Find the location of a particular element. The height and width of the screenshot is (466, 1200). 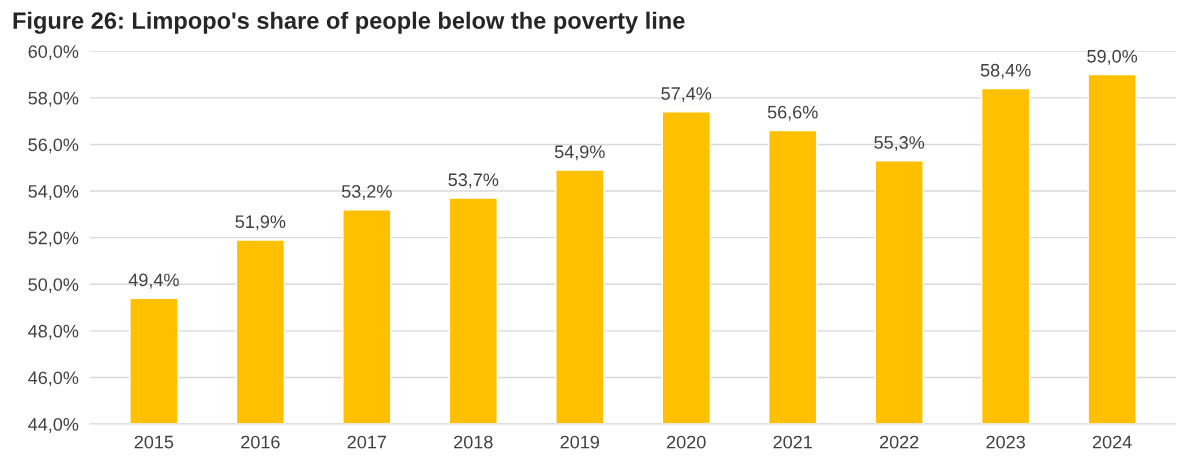

data-label: 58,4% is located at coordinates (1005, 71).